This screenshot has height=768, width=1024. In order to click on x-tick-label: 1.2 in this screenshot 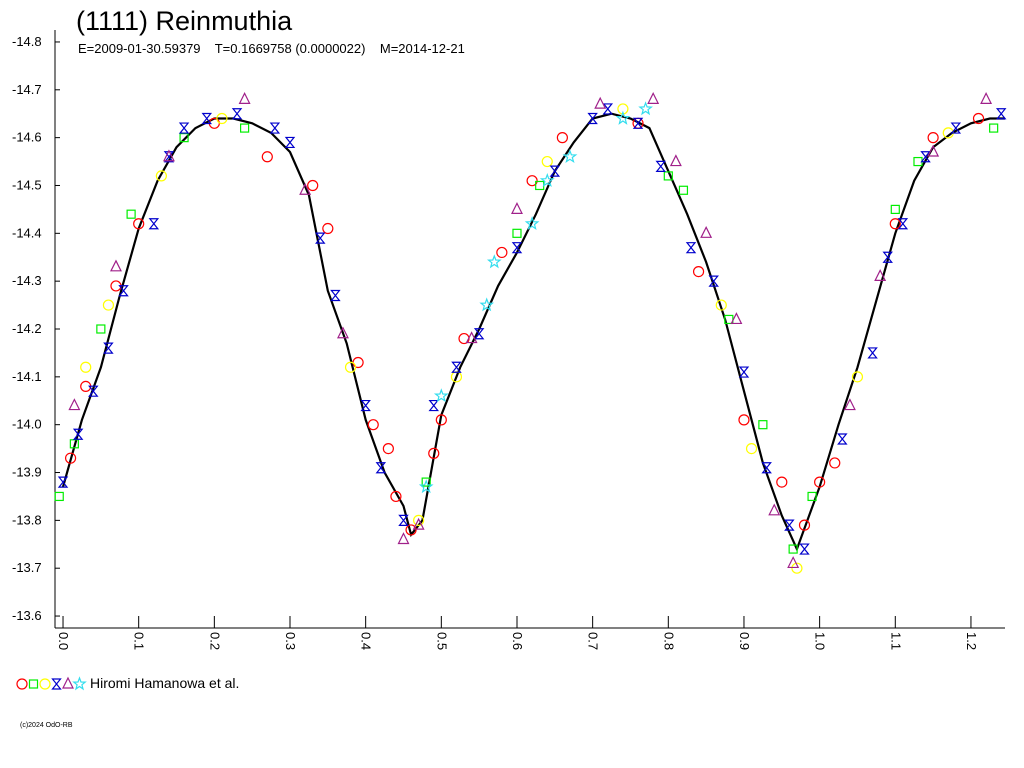, I will do `click(971, 641)`.